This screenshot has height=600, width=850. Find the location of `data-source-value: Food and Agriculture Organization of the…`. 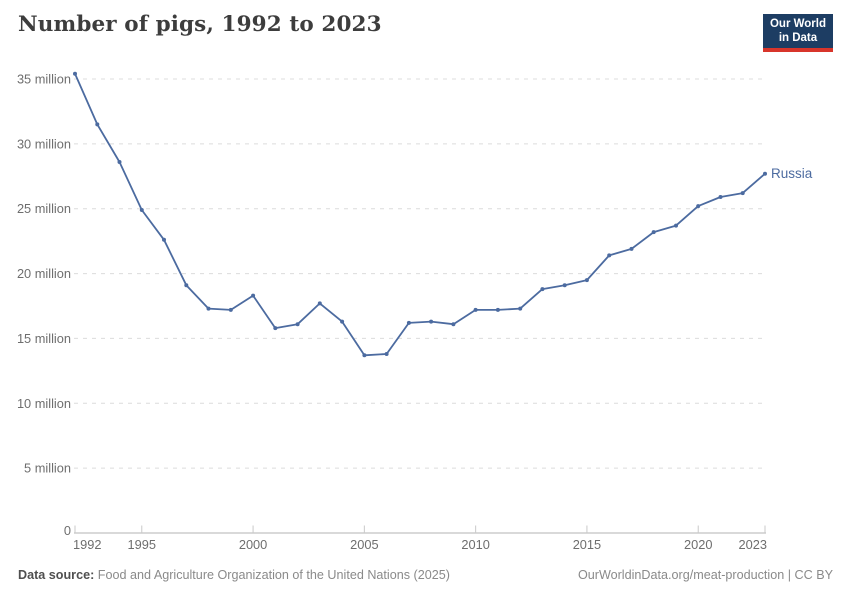

data-source-value: Food and Agriculture Organization of the… is located at coordinates (273, 575).